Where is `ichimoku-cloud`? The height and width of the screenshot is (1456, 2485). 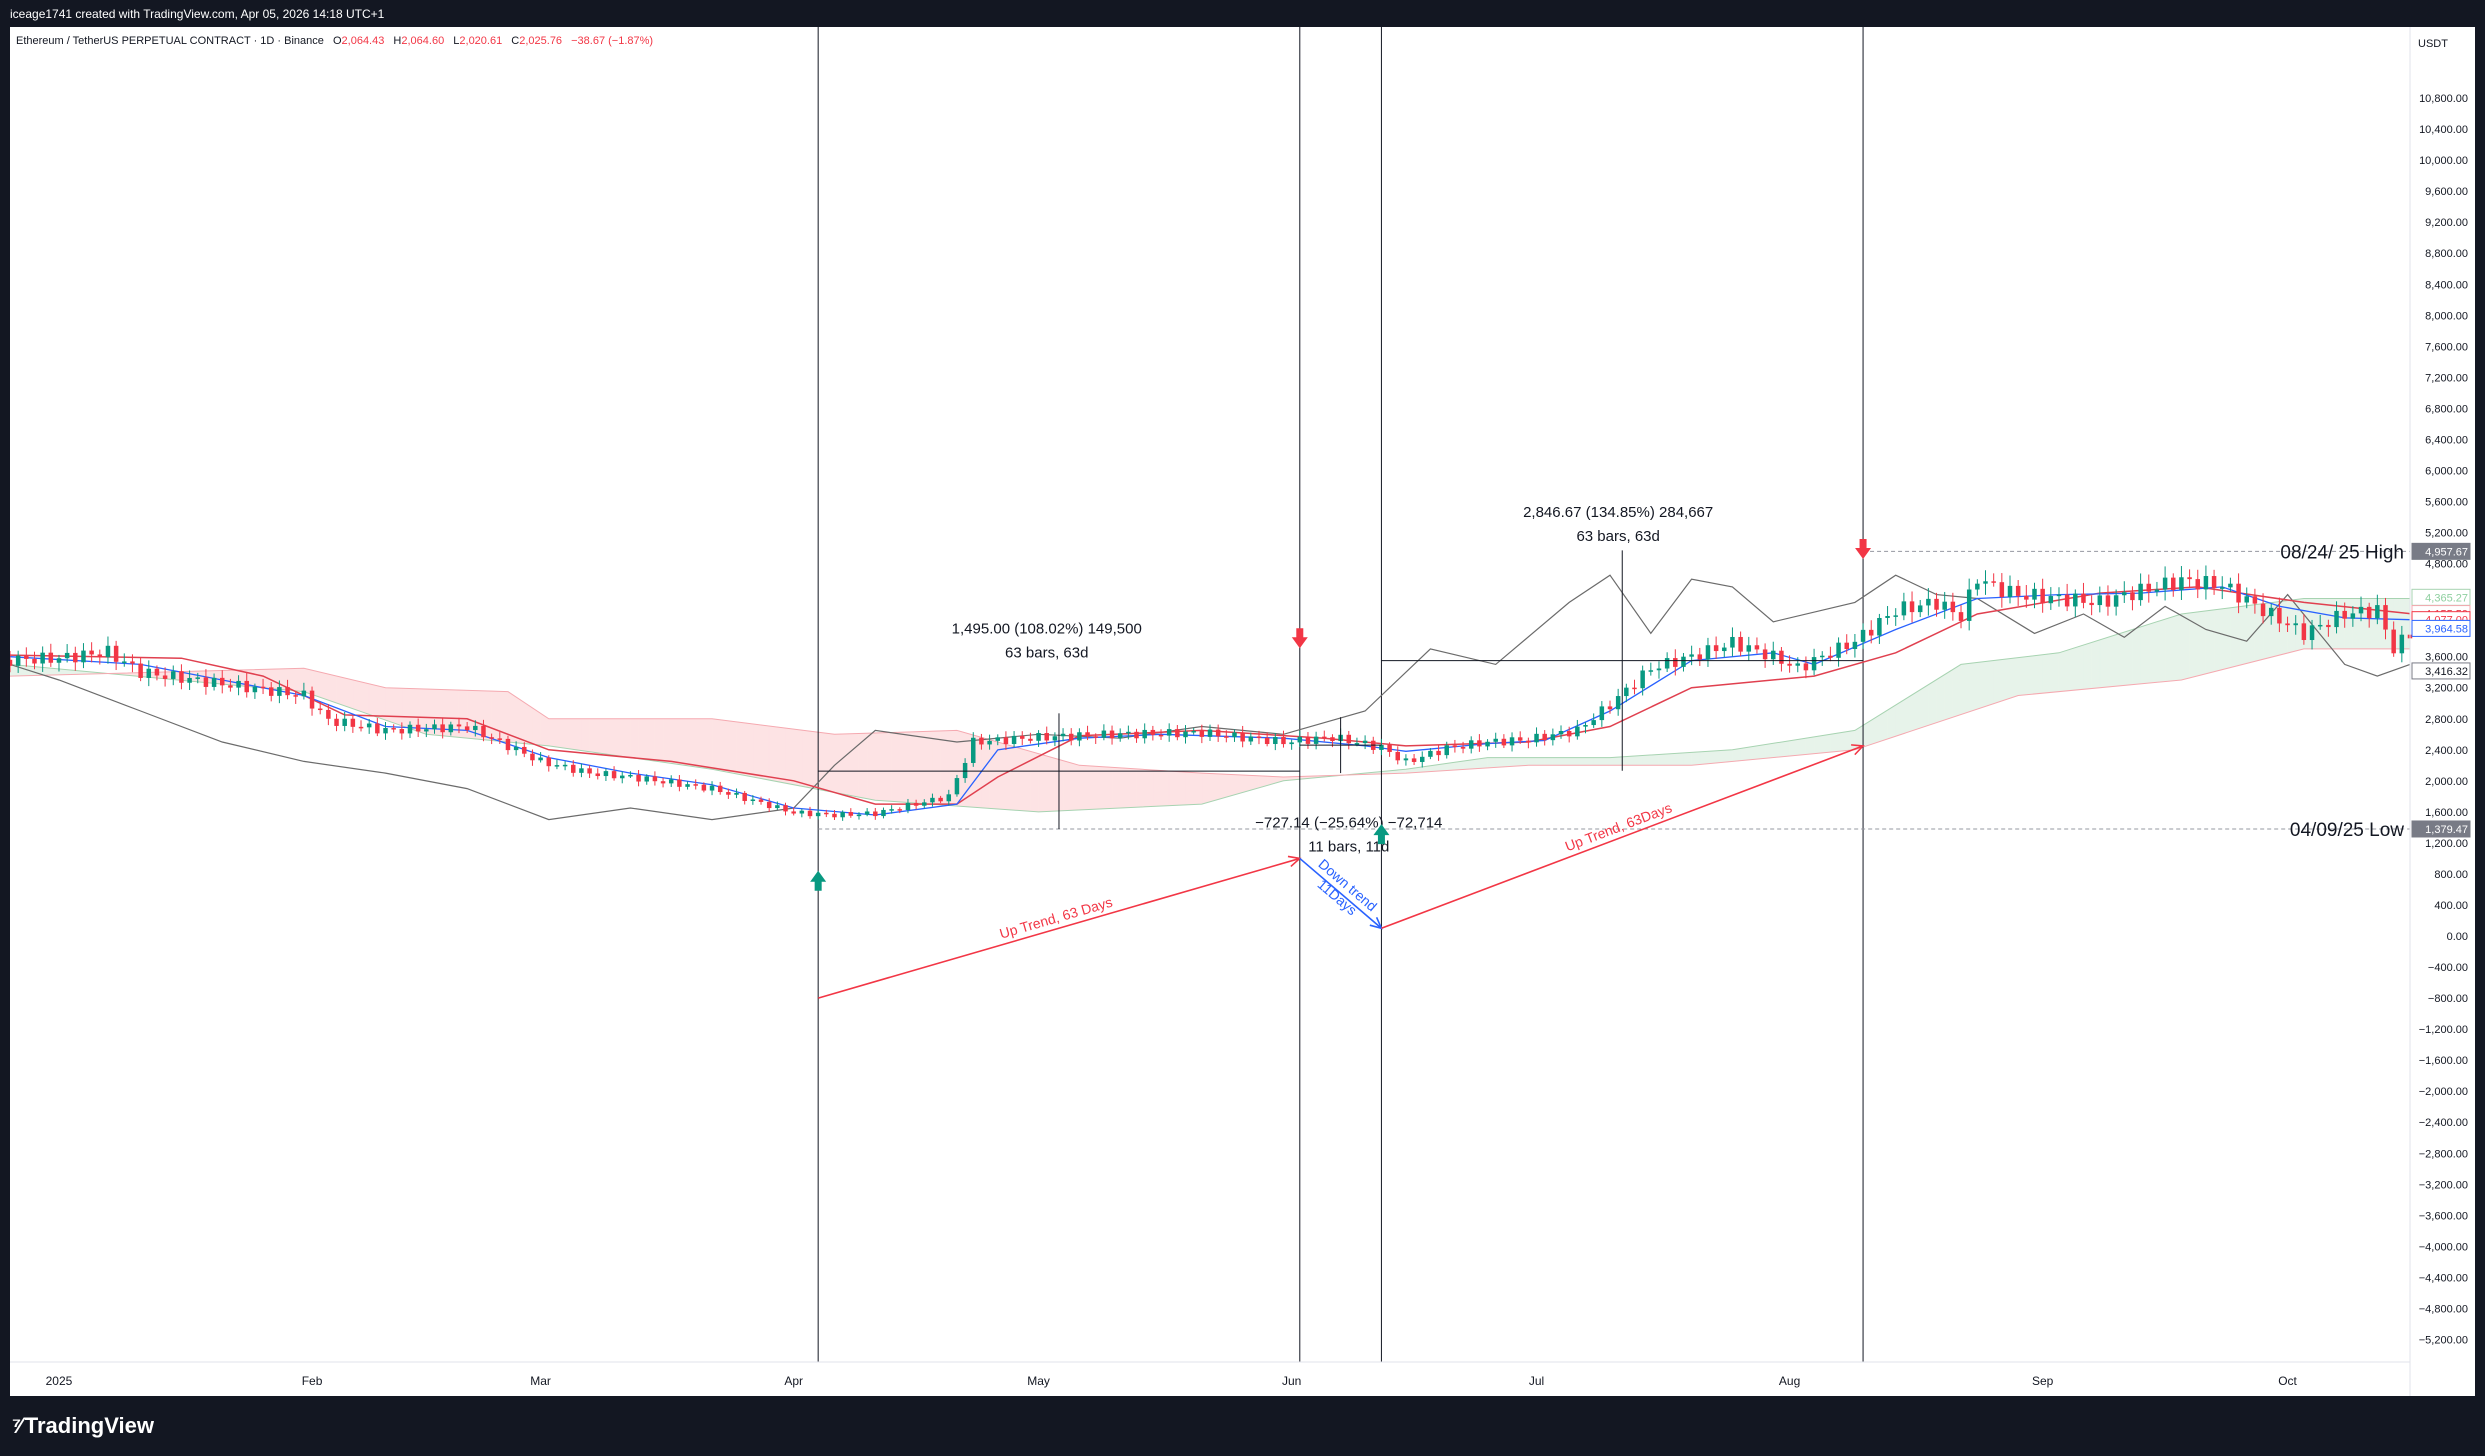 ichimoku-cloud is located at coordinates (1210, 705).